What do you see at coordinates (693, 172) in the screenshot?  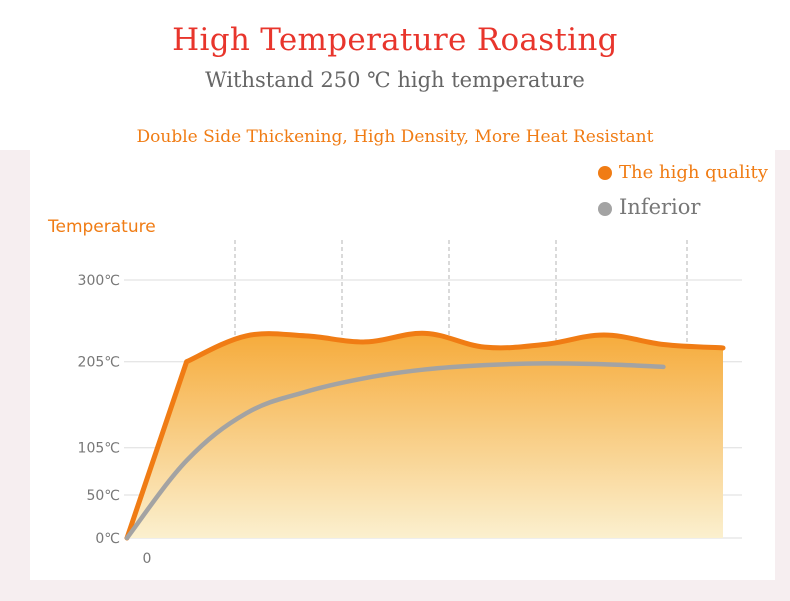 I see `legend-label-high-quality: The high quality` at bounding box center [693, 172].